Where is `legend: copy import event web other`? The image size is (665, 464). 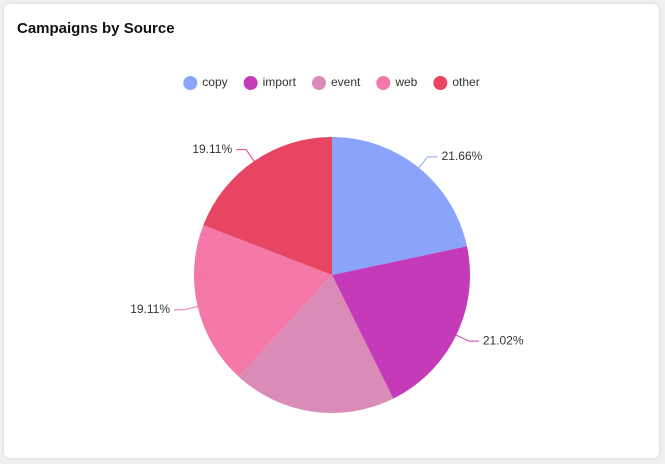 legend: copy import event web other is located at coordinates (331, 82).